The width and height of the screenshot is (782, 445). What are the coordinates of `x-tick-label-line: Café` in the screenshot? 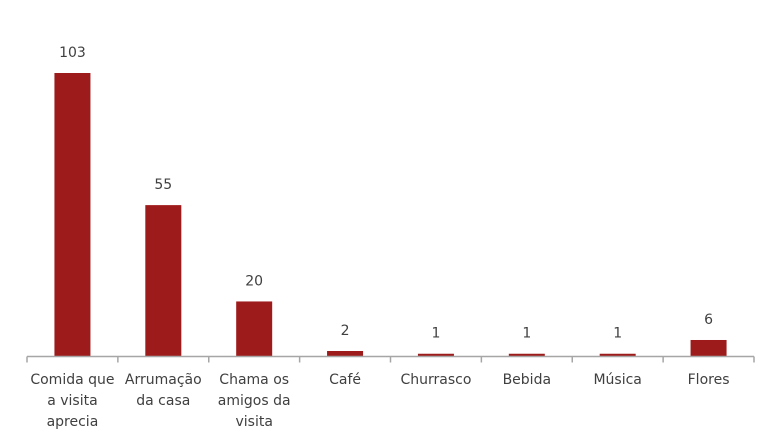 It's located at (345, 380).